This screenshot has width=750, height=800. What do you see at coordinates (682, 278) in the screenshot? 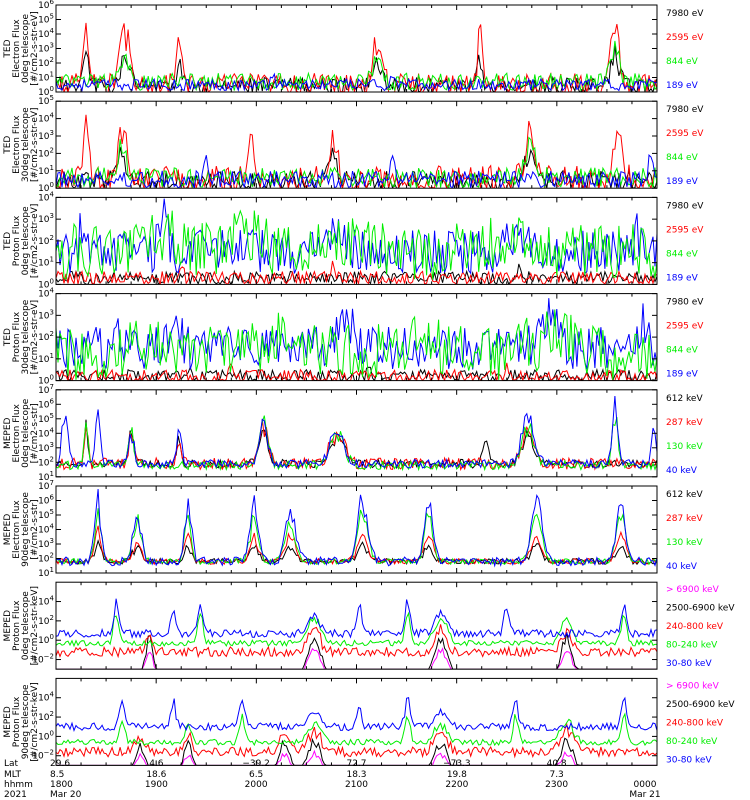
I see `legend-label: 189 eV` at bounding box center [682, 278].